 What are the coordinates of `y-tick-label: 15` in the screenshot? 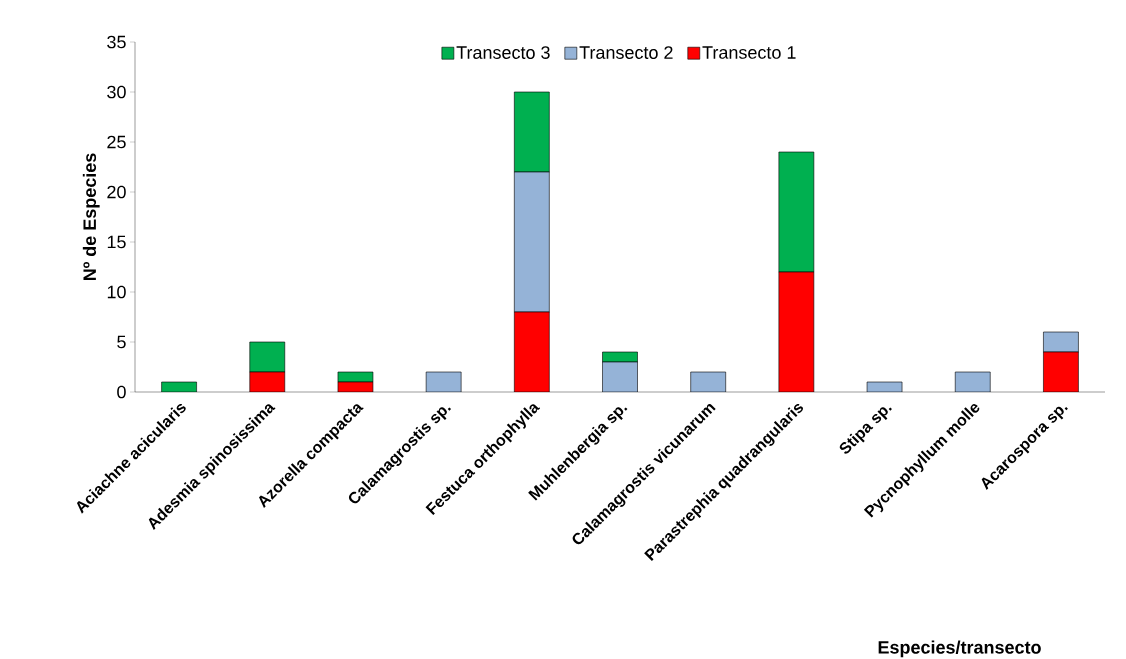 It's located at (116, 242).